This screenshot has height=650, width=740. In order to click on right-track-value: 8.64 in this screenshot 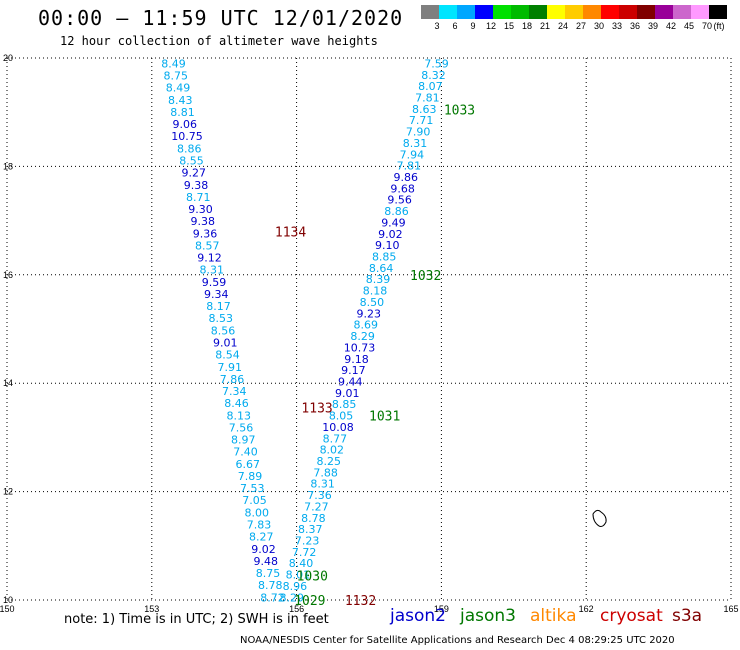, I will do `click(381, 268)`.